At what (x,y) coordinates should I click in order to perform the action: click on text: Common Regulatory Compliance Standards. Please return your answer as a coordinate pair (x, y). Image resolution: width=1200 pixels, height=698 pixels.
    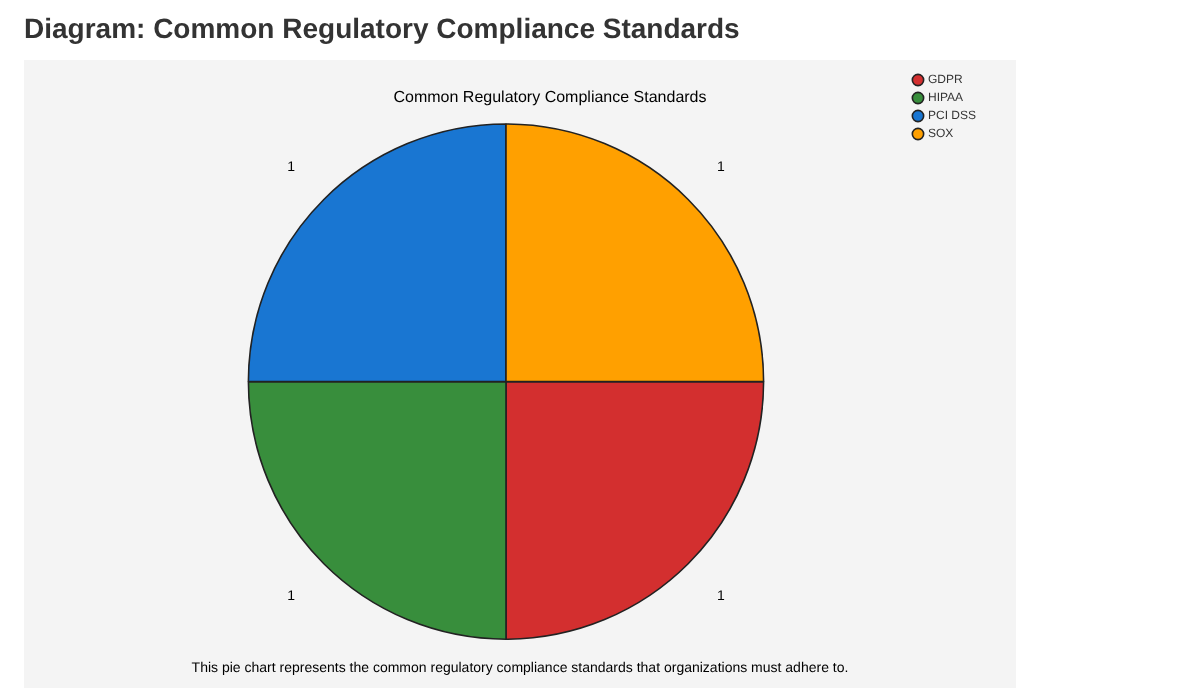
    Looking at the image, I should click on (550, 97).